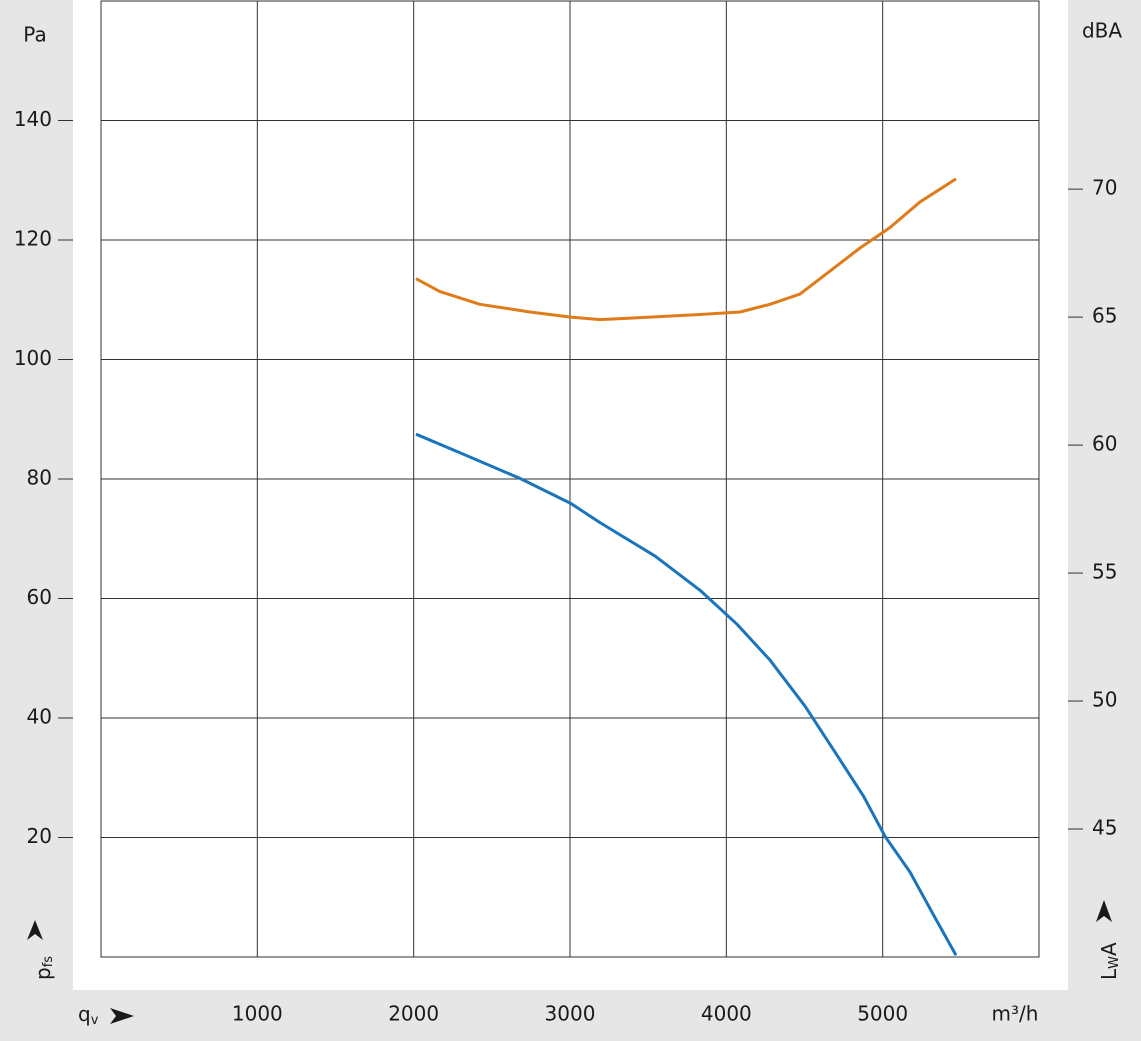  Describe the element at coordinates (882, 1014) in the screenshot. I see `x-tick-label: 5000` at that location.